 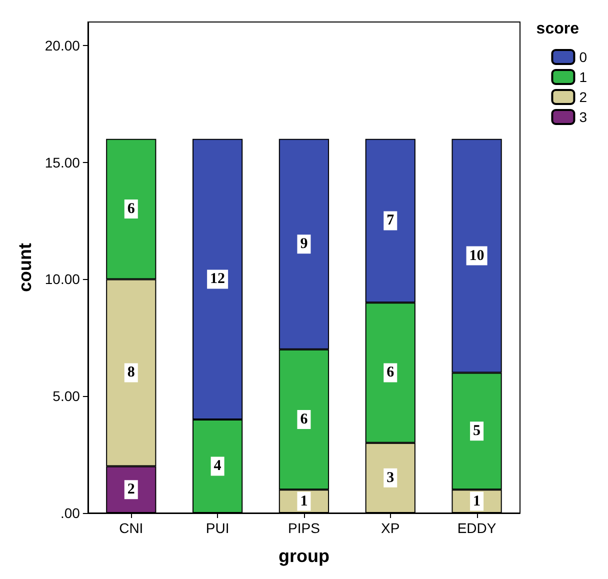 I want to click on x-tick-label: CNI, so click(x=131, y=528).